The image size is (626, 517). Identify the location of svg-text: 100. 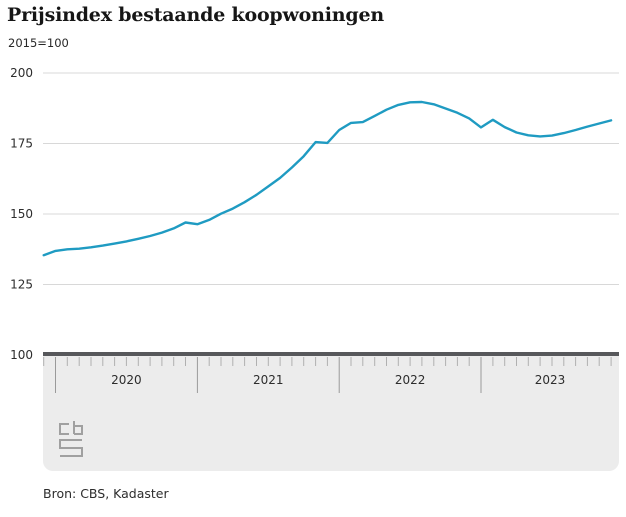
(21, 355).